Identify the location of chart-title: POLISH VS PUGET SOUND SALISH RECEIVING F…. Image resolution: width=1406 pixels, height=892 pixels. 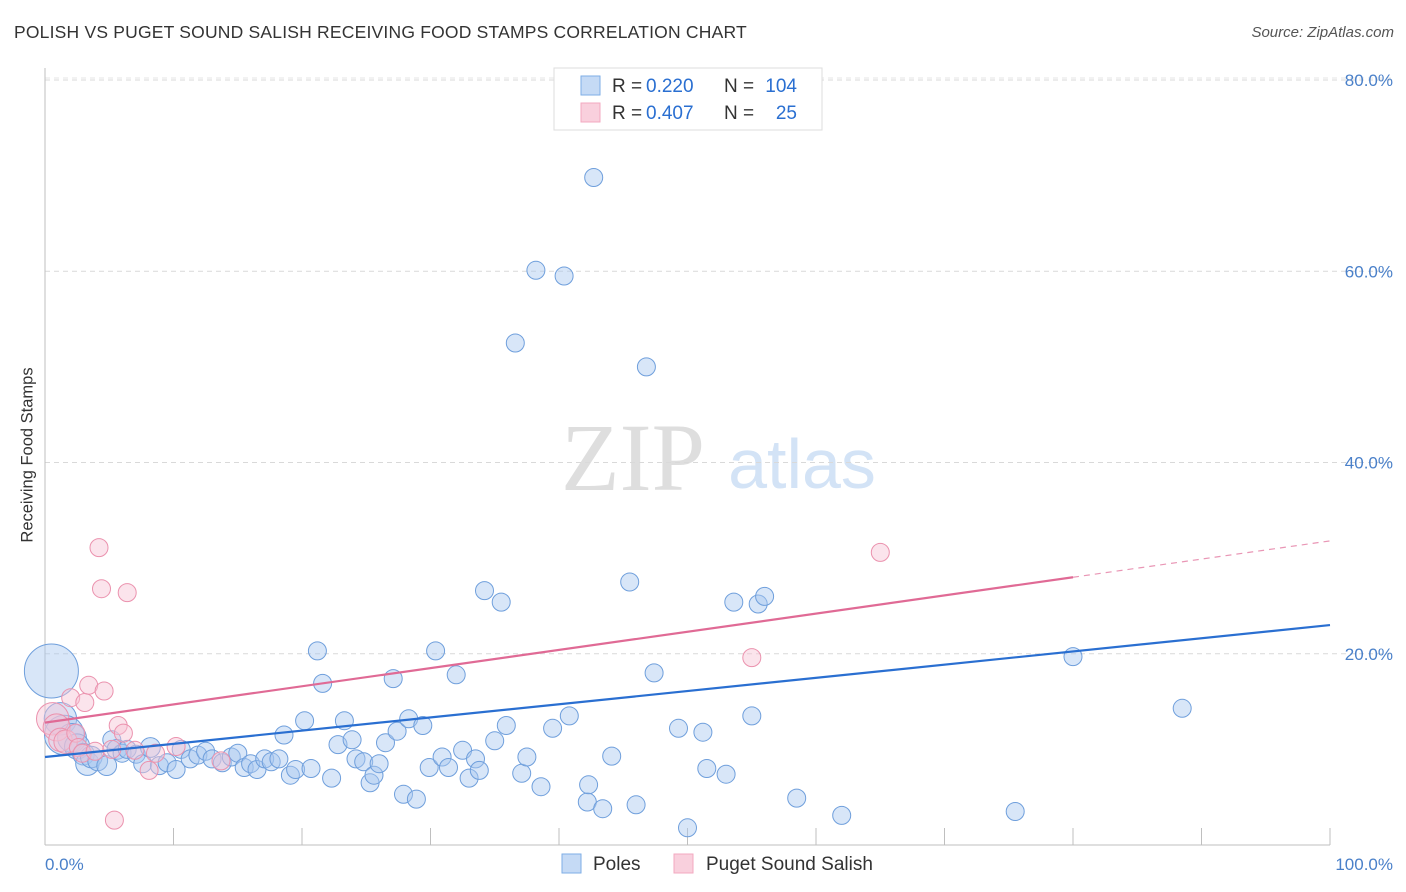
(380, 32).